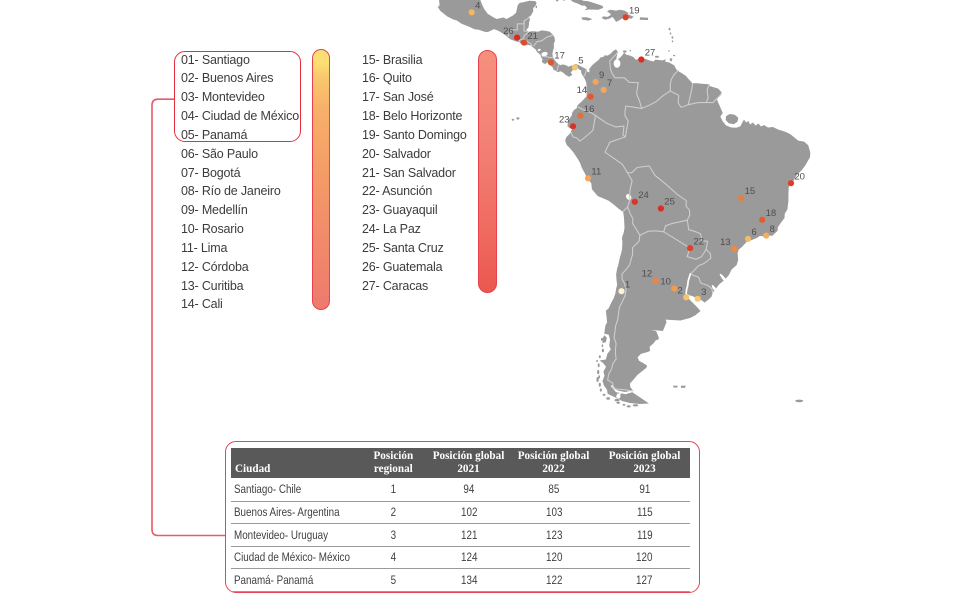  I want to click on svg-text: 5, so click(580, 61).